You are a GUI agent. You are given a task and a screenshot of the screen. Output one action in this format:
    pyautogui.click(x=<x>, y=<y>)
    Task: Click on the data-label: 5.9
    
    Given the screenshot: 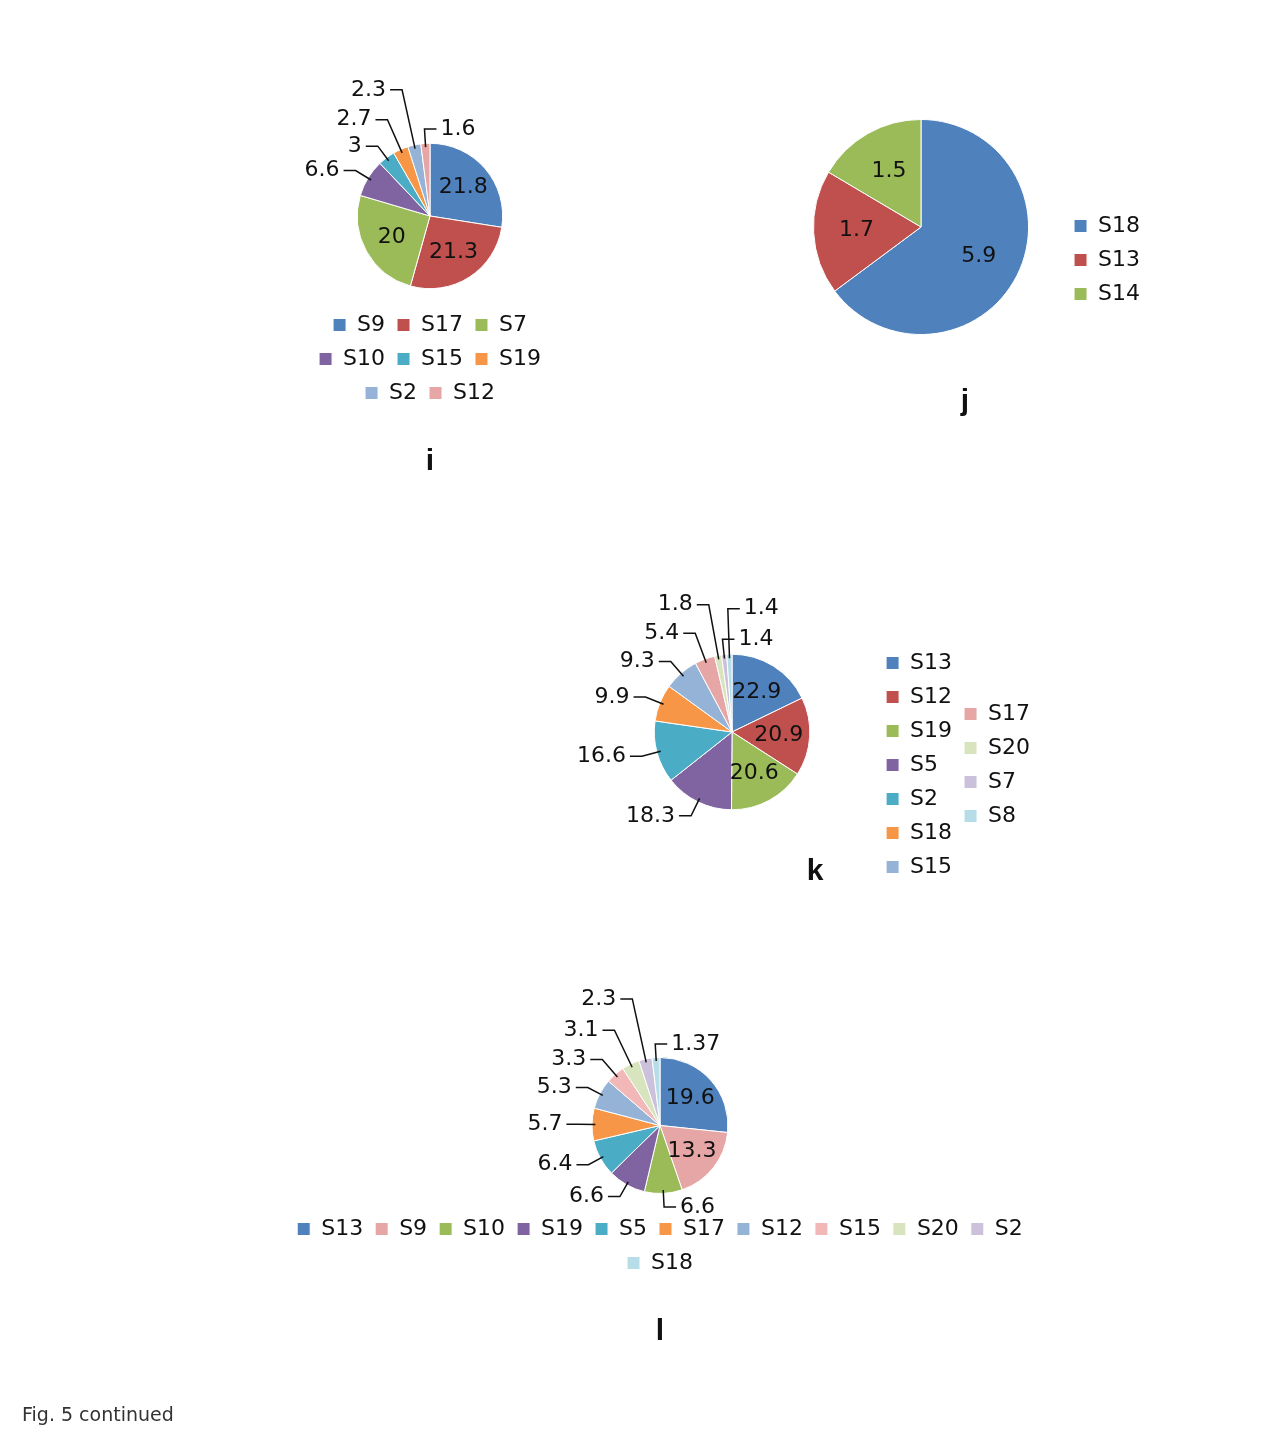 What is the action you would take?
    pyautogui.click(x=979, y=254)
    